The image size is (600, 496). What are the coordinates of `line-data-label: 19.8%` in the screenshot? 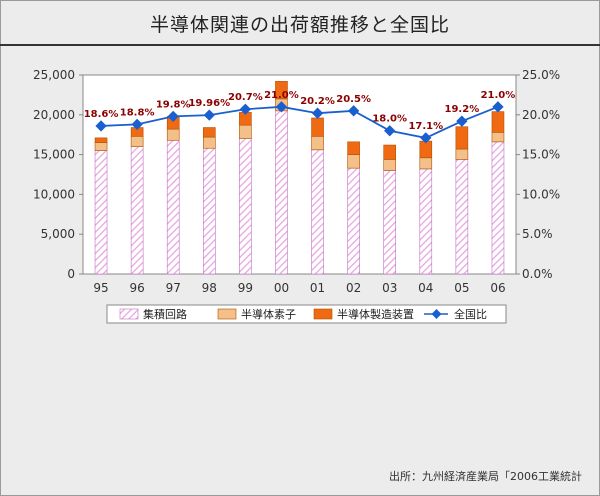 It's located at (173, 104).